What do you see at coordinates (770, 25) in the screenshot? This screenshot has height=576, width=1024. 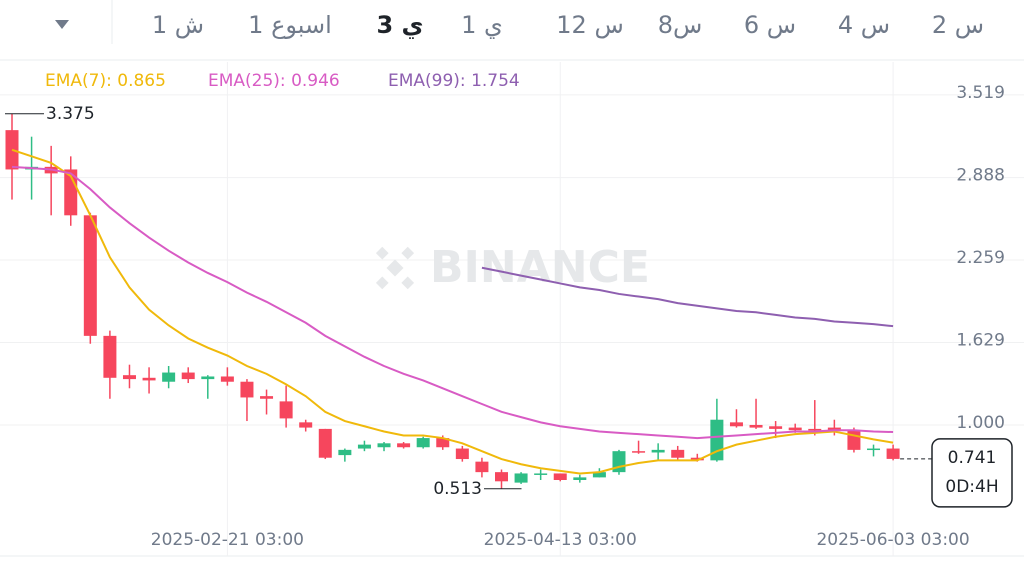 I see `interval-tab: 6 س` at bounding box center [770, 25].